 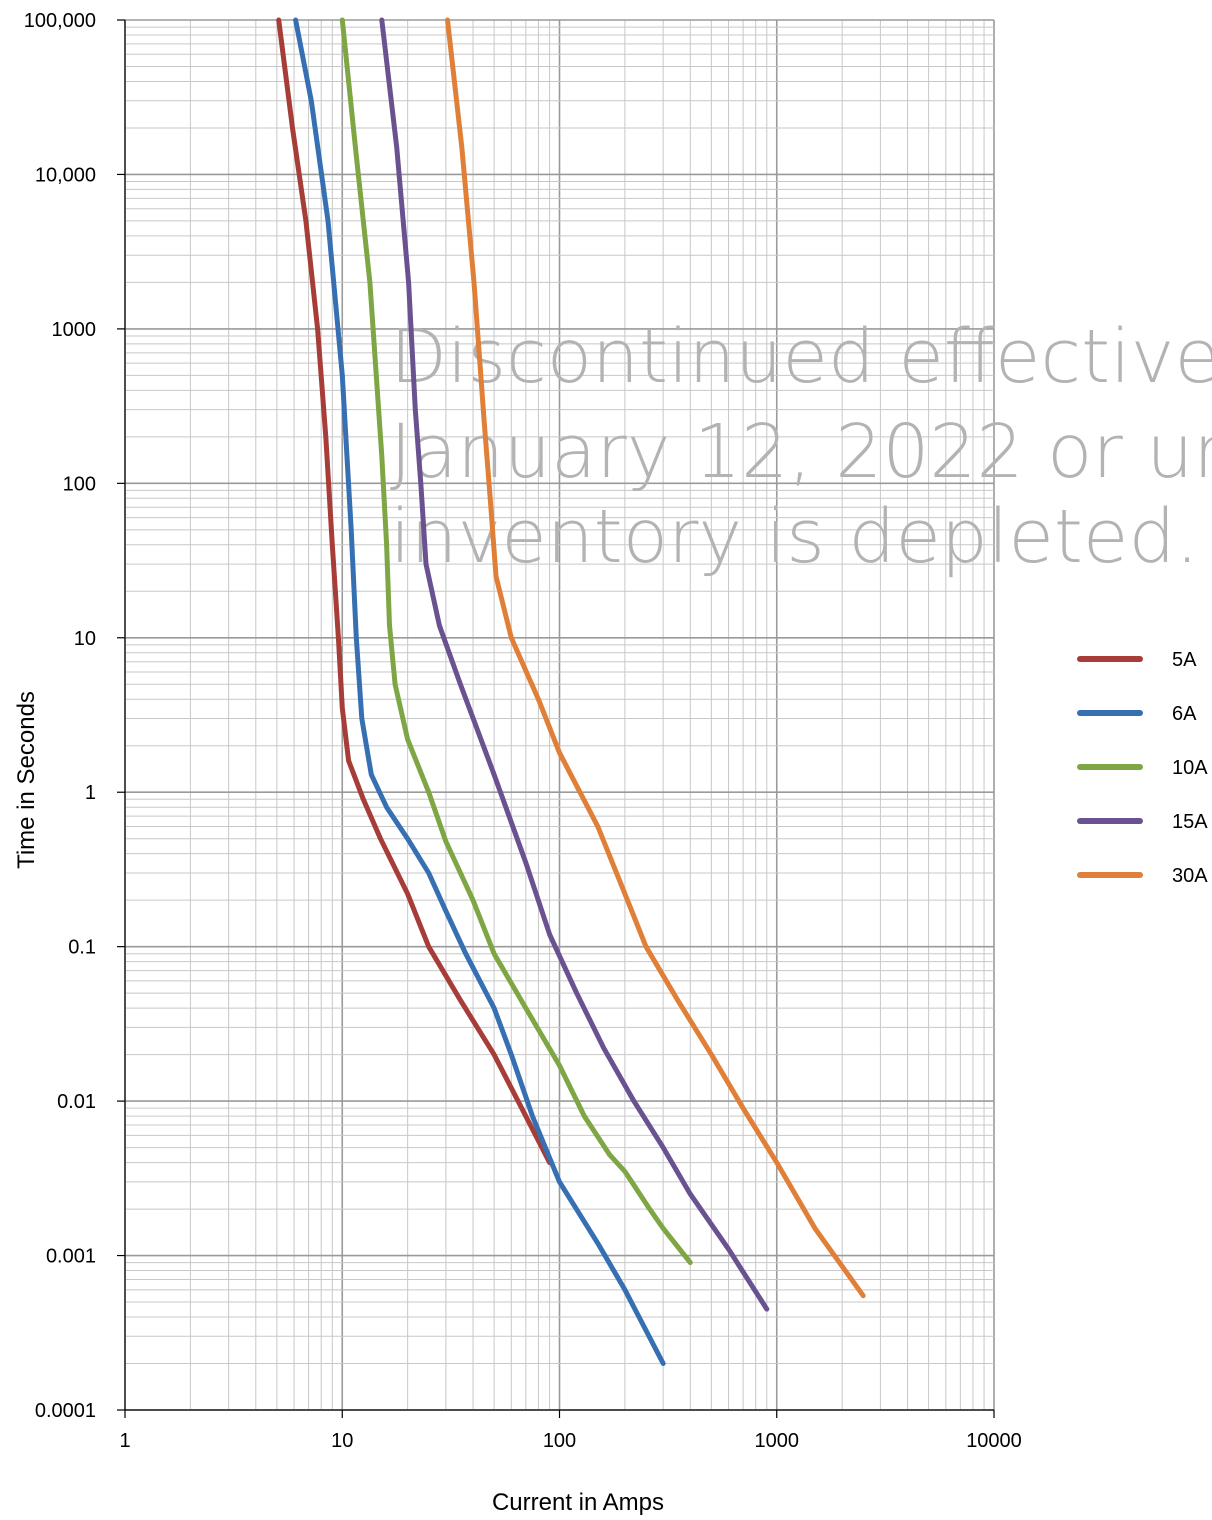 I want to click on x-tick-label: 1000, so click(x=777, y=1441).